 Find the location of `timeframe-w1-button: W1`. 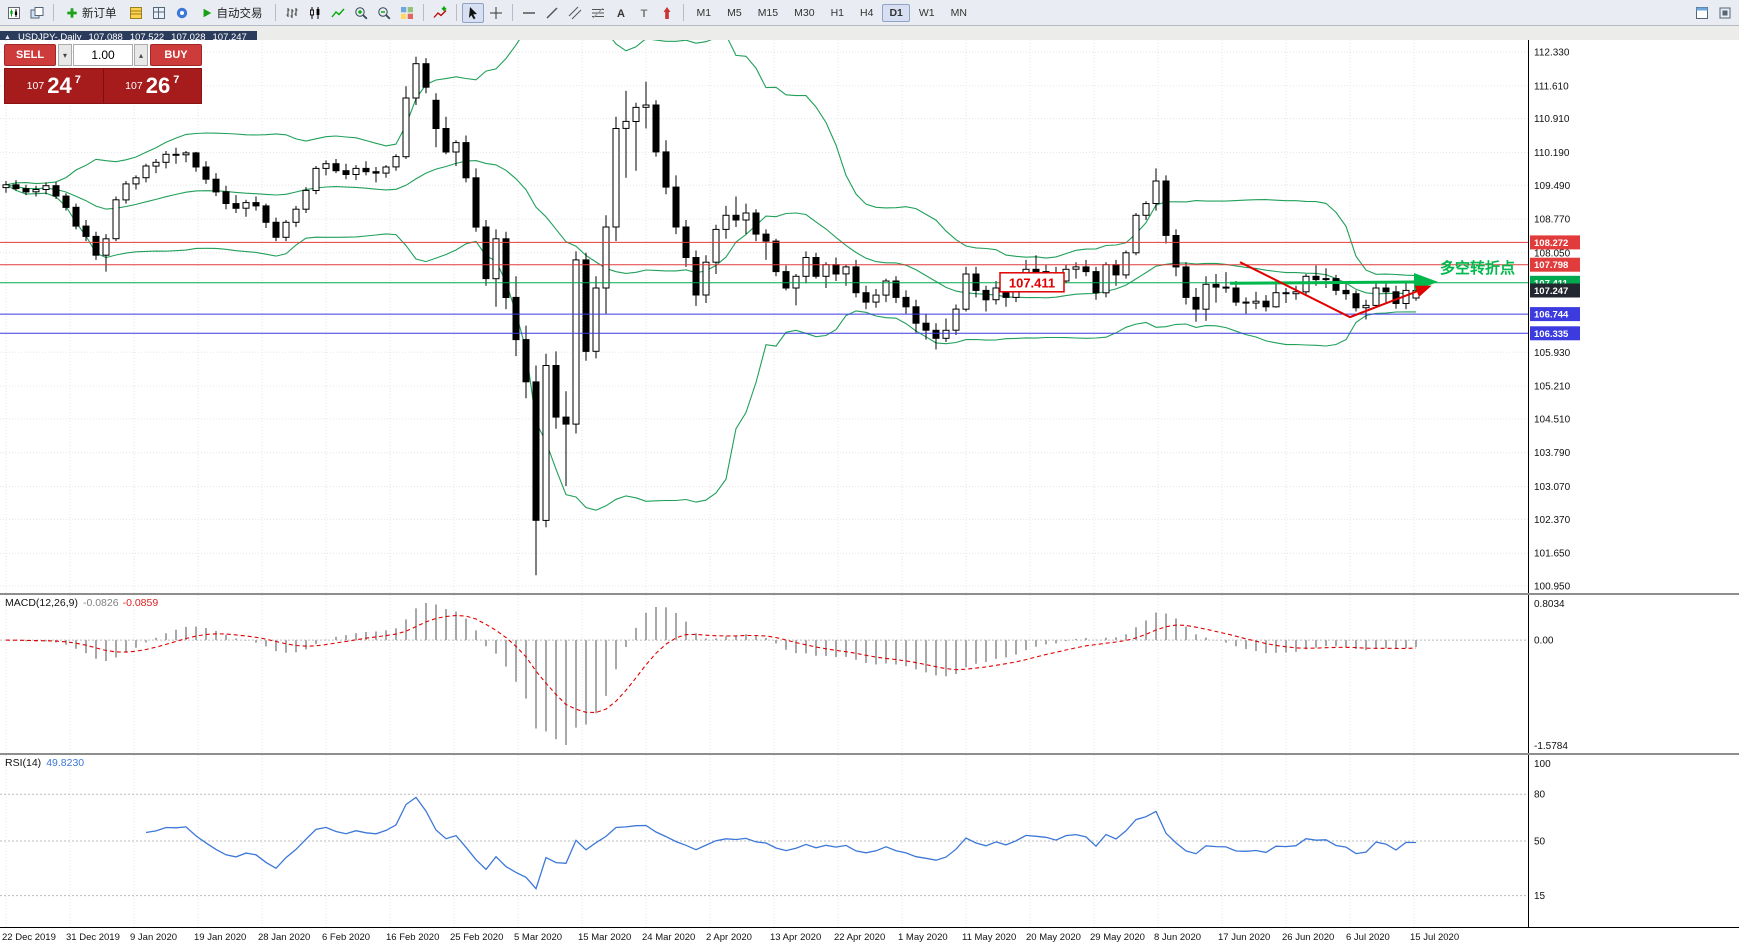

timeframe-w1-button: W1 is located at coordinates (927, 13).